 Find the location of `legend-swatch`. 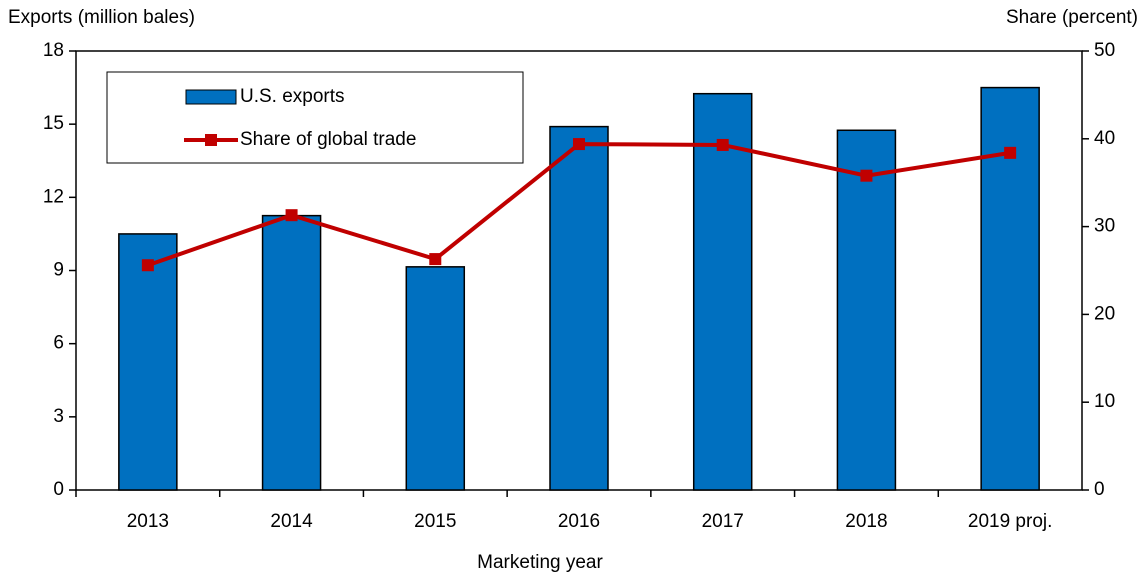

legend-swatch is located at coordinates (211, 97).